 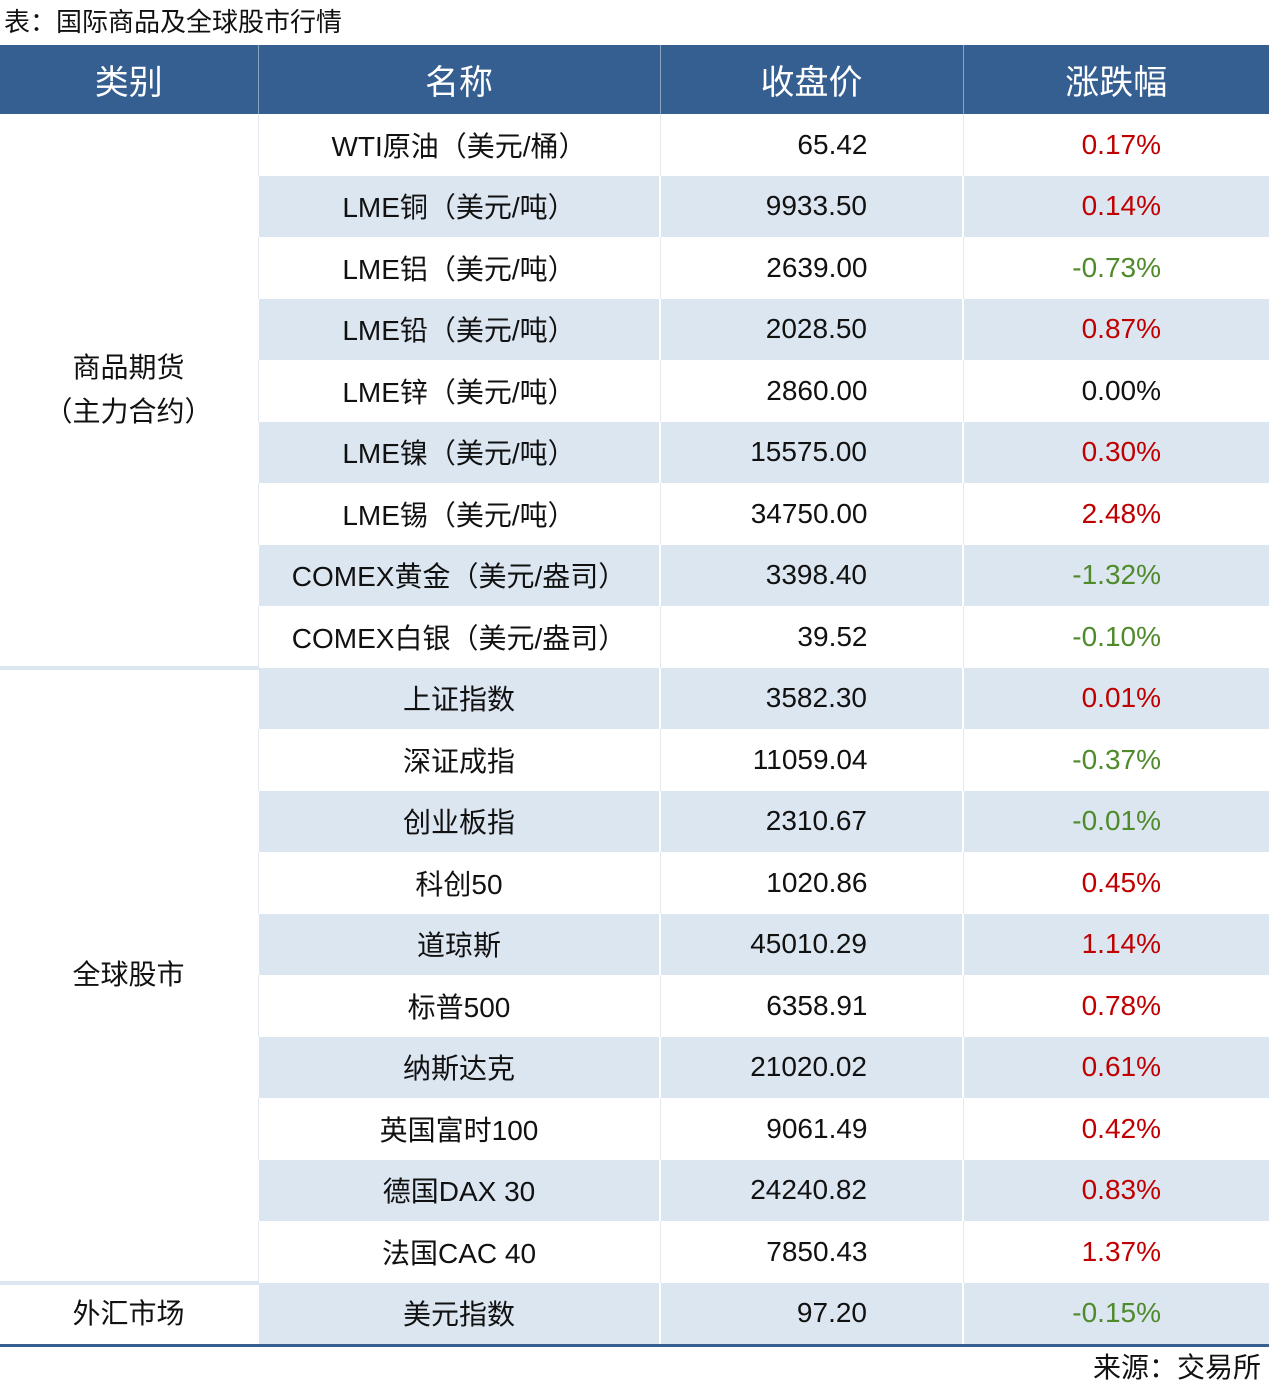 What do you see at coordinates (1115, 206) in the screenshot?
I see `change-cell: 0.14%` at bounding box center [1115, 206].